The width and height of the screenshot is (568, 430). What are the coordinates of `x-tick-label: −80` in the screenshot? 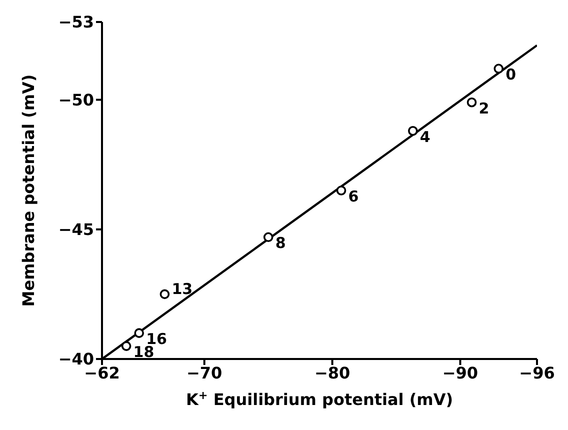 It's located at (332, 372).